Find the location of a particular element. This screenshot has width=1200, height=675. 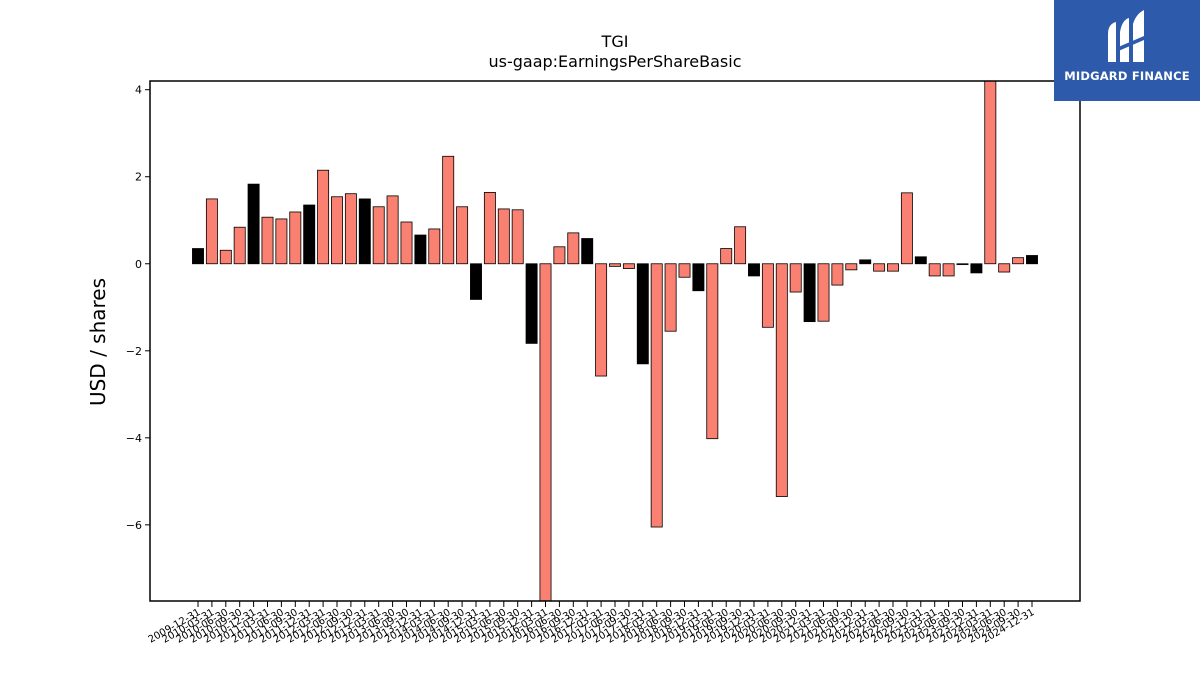

brand-logo: MIDGARD FINANCE is located at coordinates (1127, 50).